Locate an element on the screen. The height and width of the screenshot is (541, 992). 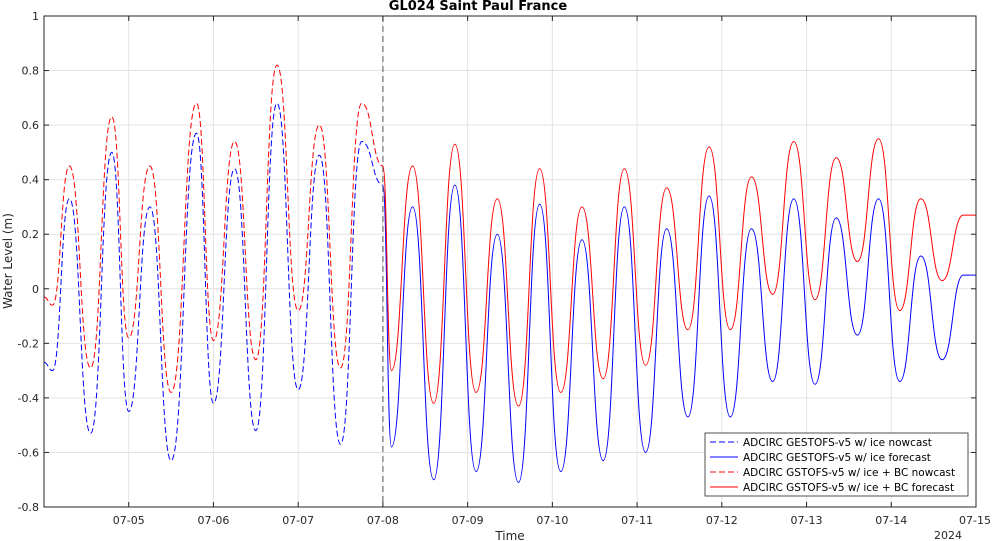
x-tick-label: 07-15 is located at coordinates (975, 520).